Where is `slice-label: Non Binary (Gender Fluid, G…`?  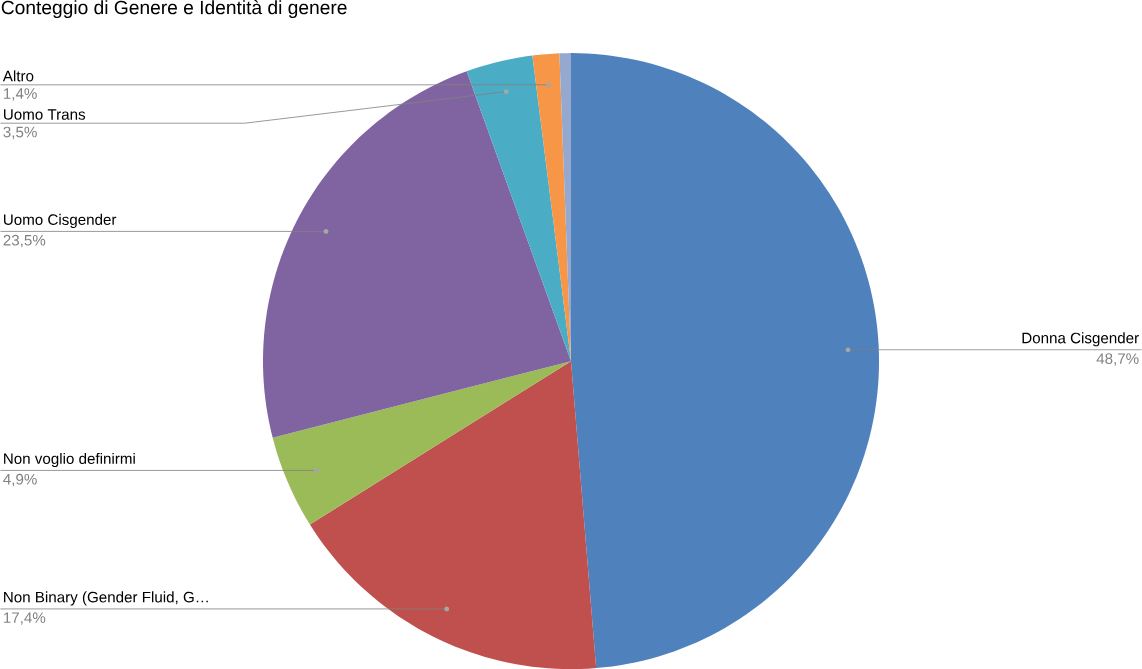
slice-label: Non Binary (Gender Fluid, G… is located at coordinates (106, 598).